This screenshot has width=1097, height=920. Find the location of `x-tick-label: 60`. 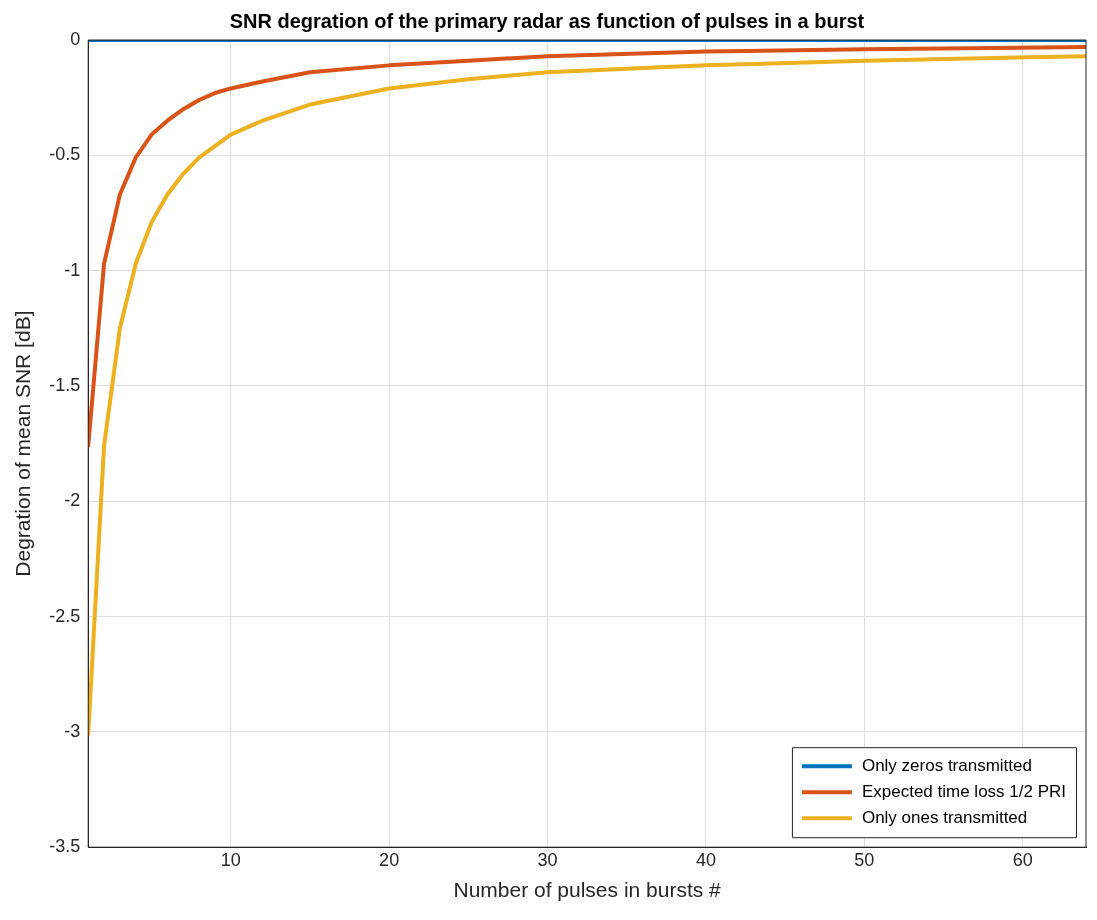

x-tick-label: 60 is located at coordinates (1022, 859).